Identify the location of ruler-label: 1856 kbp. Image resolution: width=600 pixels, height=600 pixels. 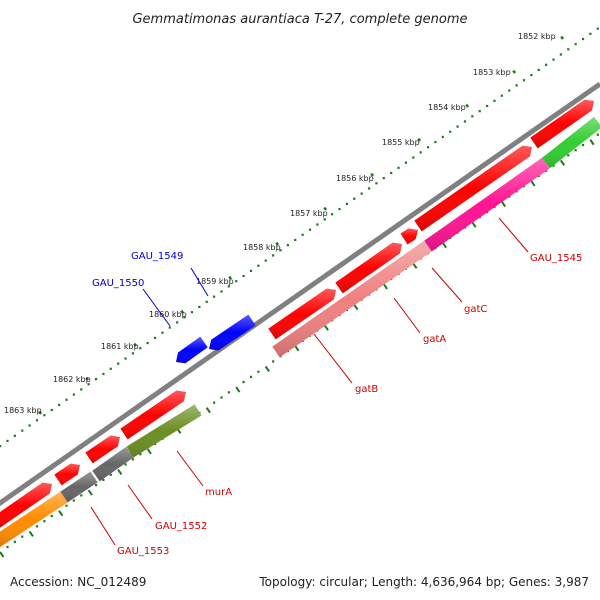
(355, 178).